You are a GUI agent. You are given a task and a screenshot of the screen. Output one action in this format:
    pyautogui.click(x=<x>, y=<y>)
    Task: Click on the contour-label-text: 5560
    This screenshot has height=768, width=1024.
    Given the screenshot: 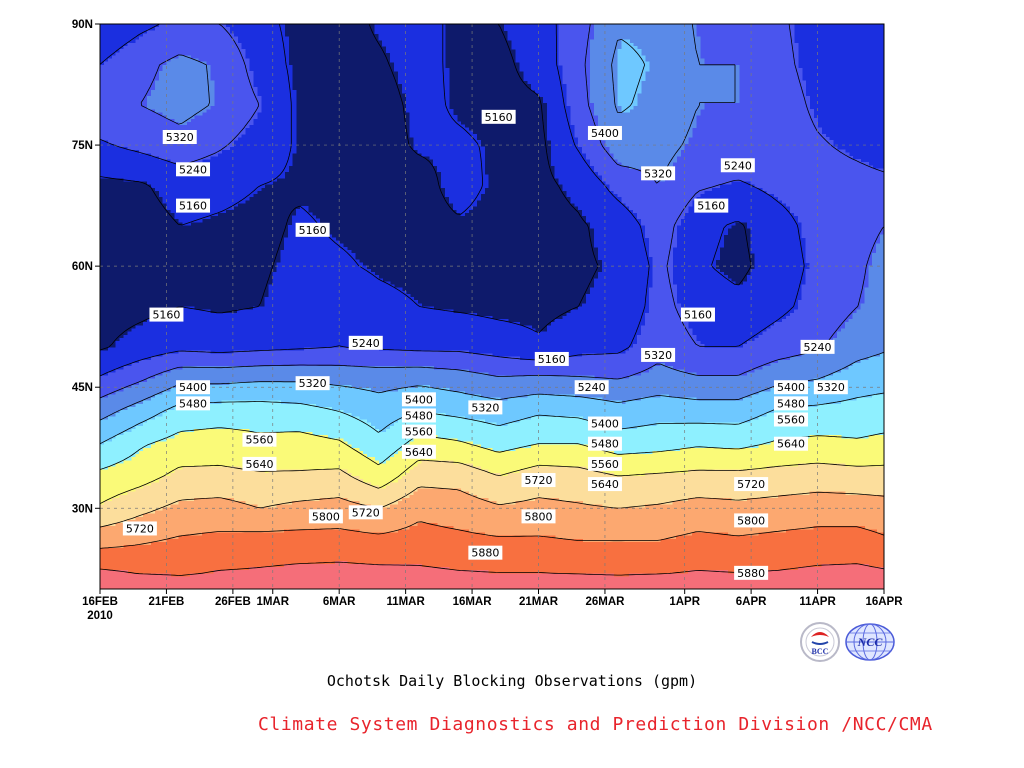 What is the action you would take?
    pyautogui.click(x=791, y=420)
    